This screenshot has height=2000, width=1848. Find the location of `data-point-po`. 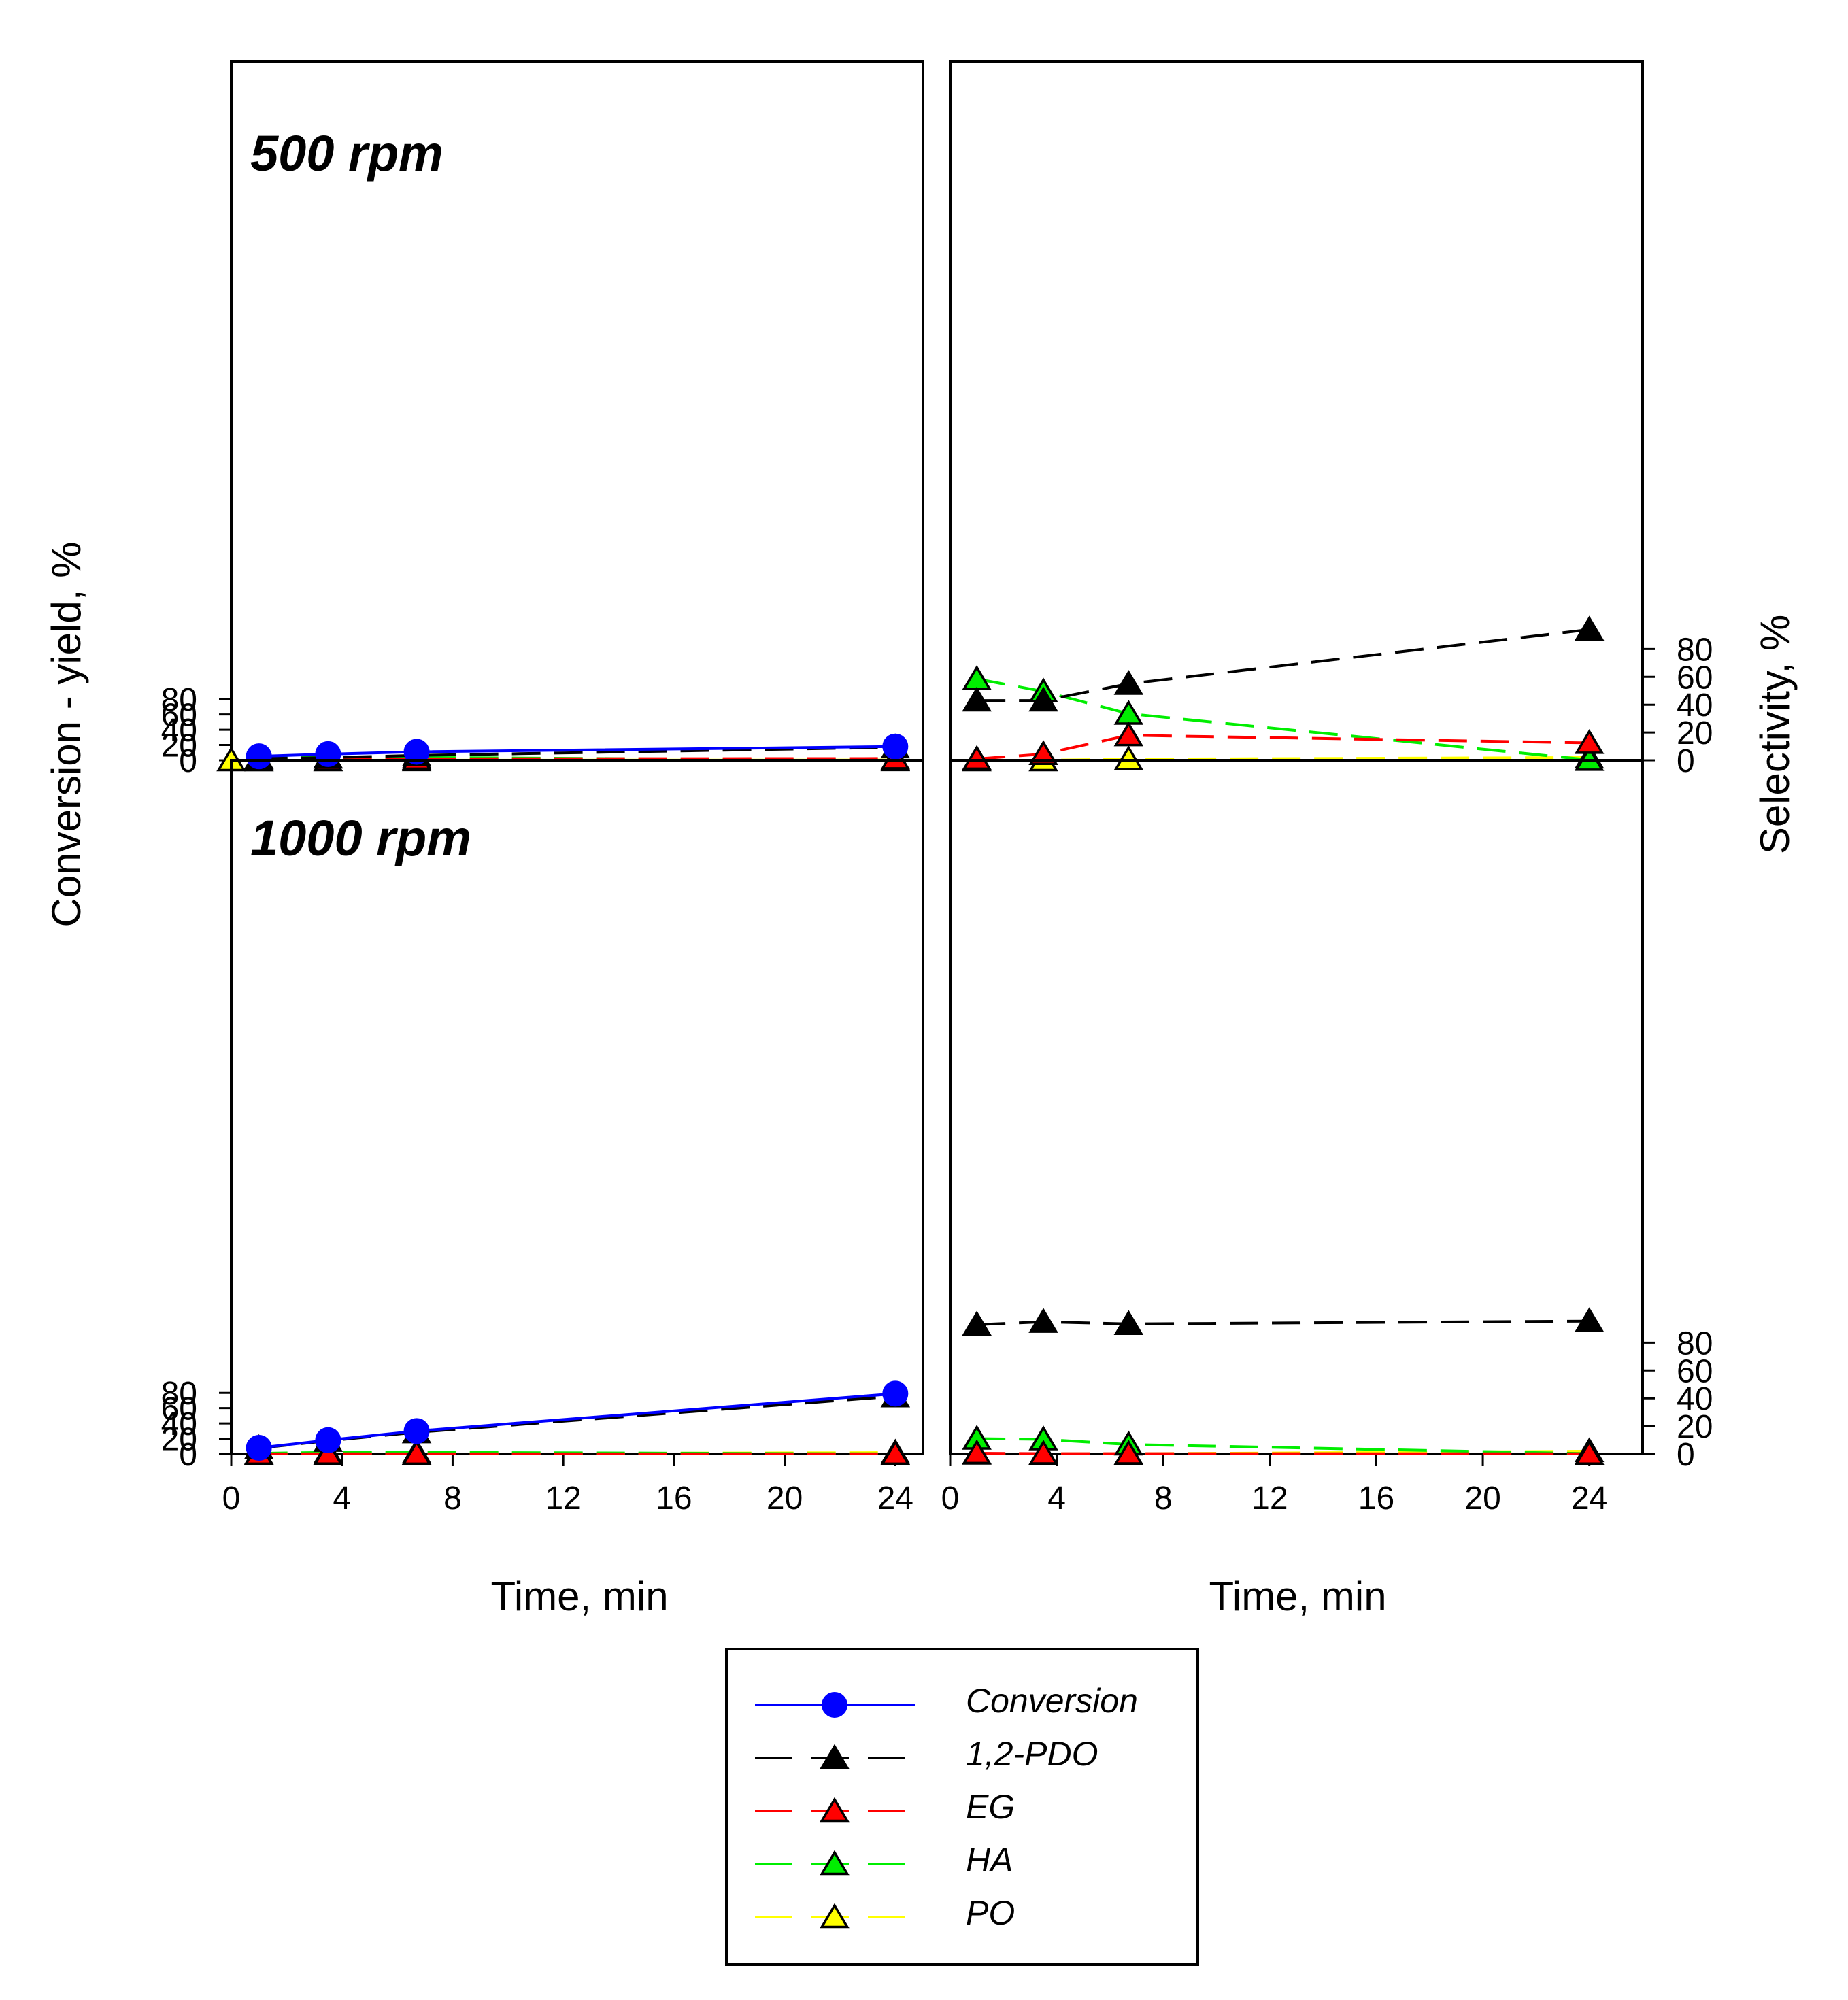

data-point-po is located at coordinates (1128, 757).